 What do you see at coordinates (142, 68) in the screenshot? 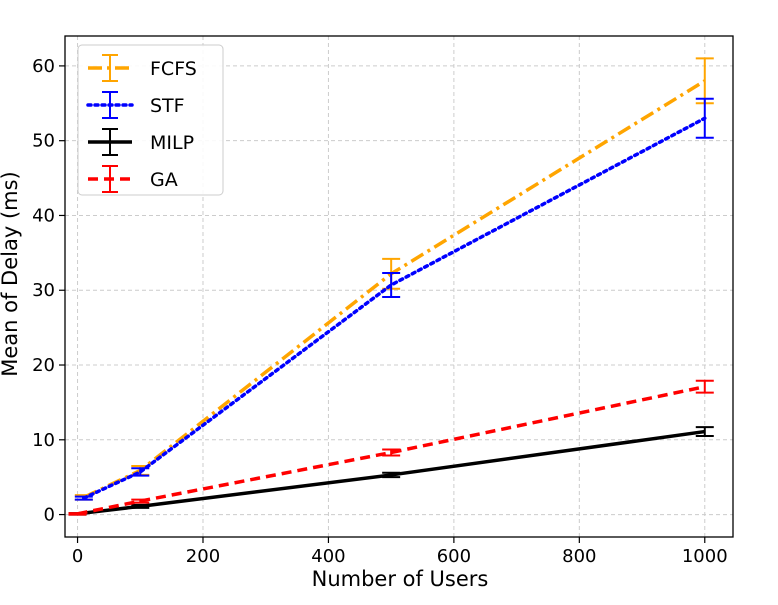
I see `legend-entry-fcfs: FCFS` at bounding box center [142, 68].